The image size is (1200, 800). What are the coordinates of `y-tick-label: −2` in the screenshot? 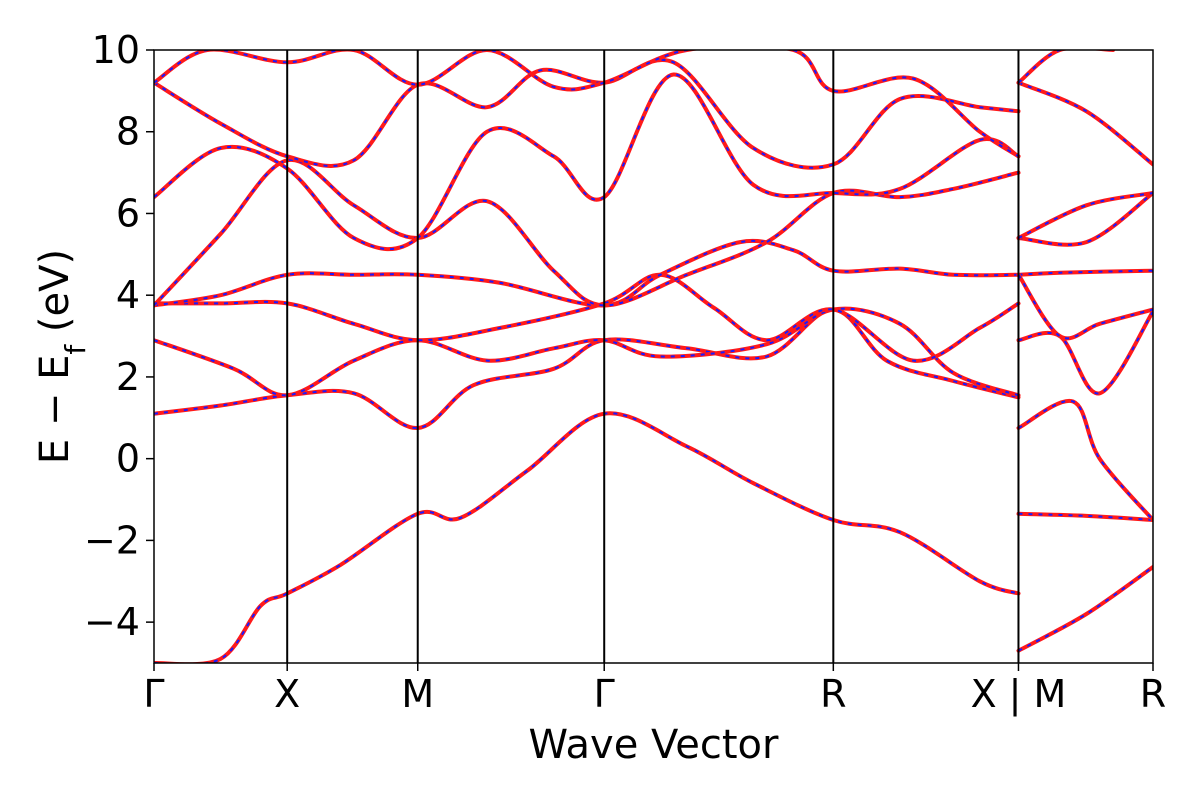 It's located at (112, 540).